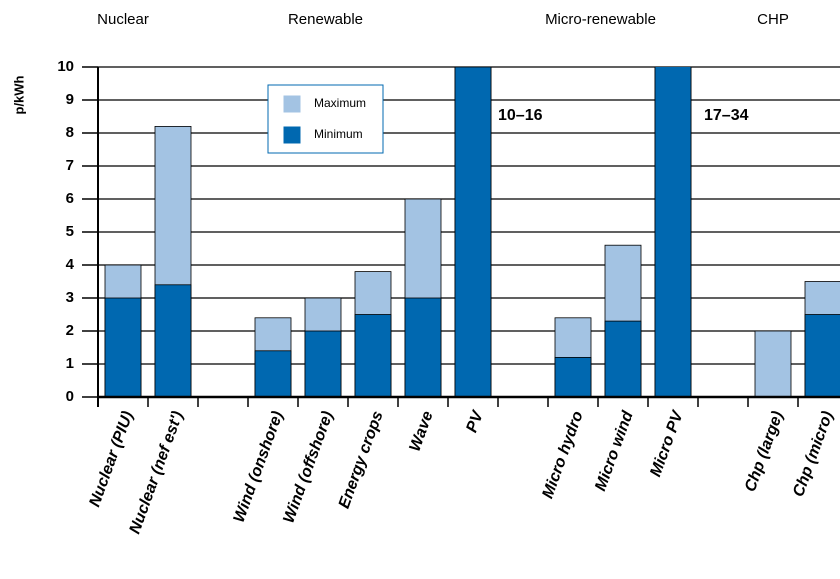 The width and height of the screenshot is (840, 579). What do you see at coordinates (667, 443) in the screenshot?
I see `x-tick-label: Micro PV` at bounding box center [667, 443].